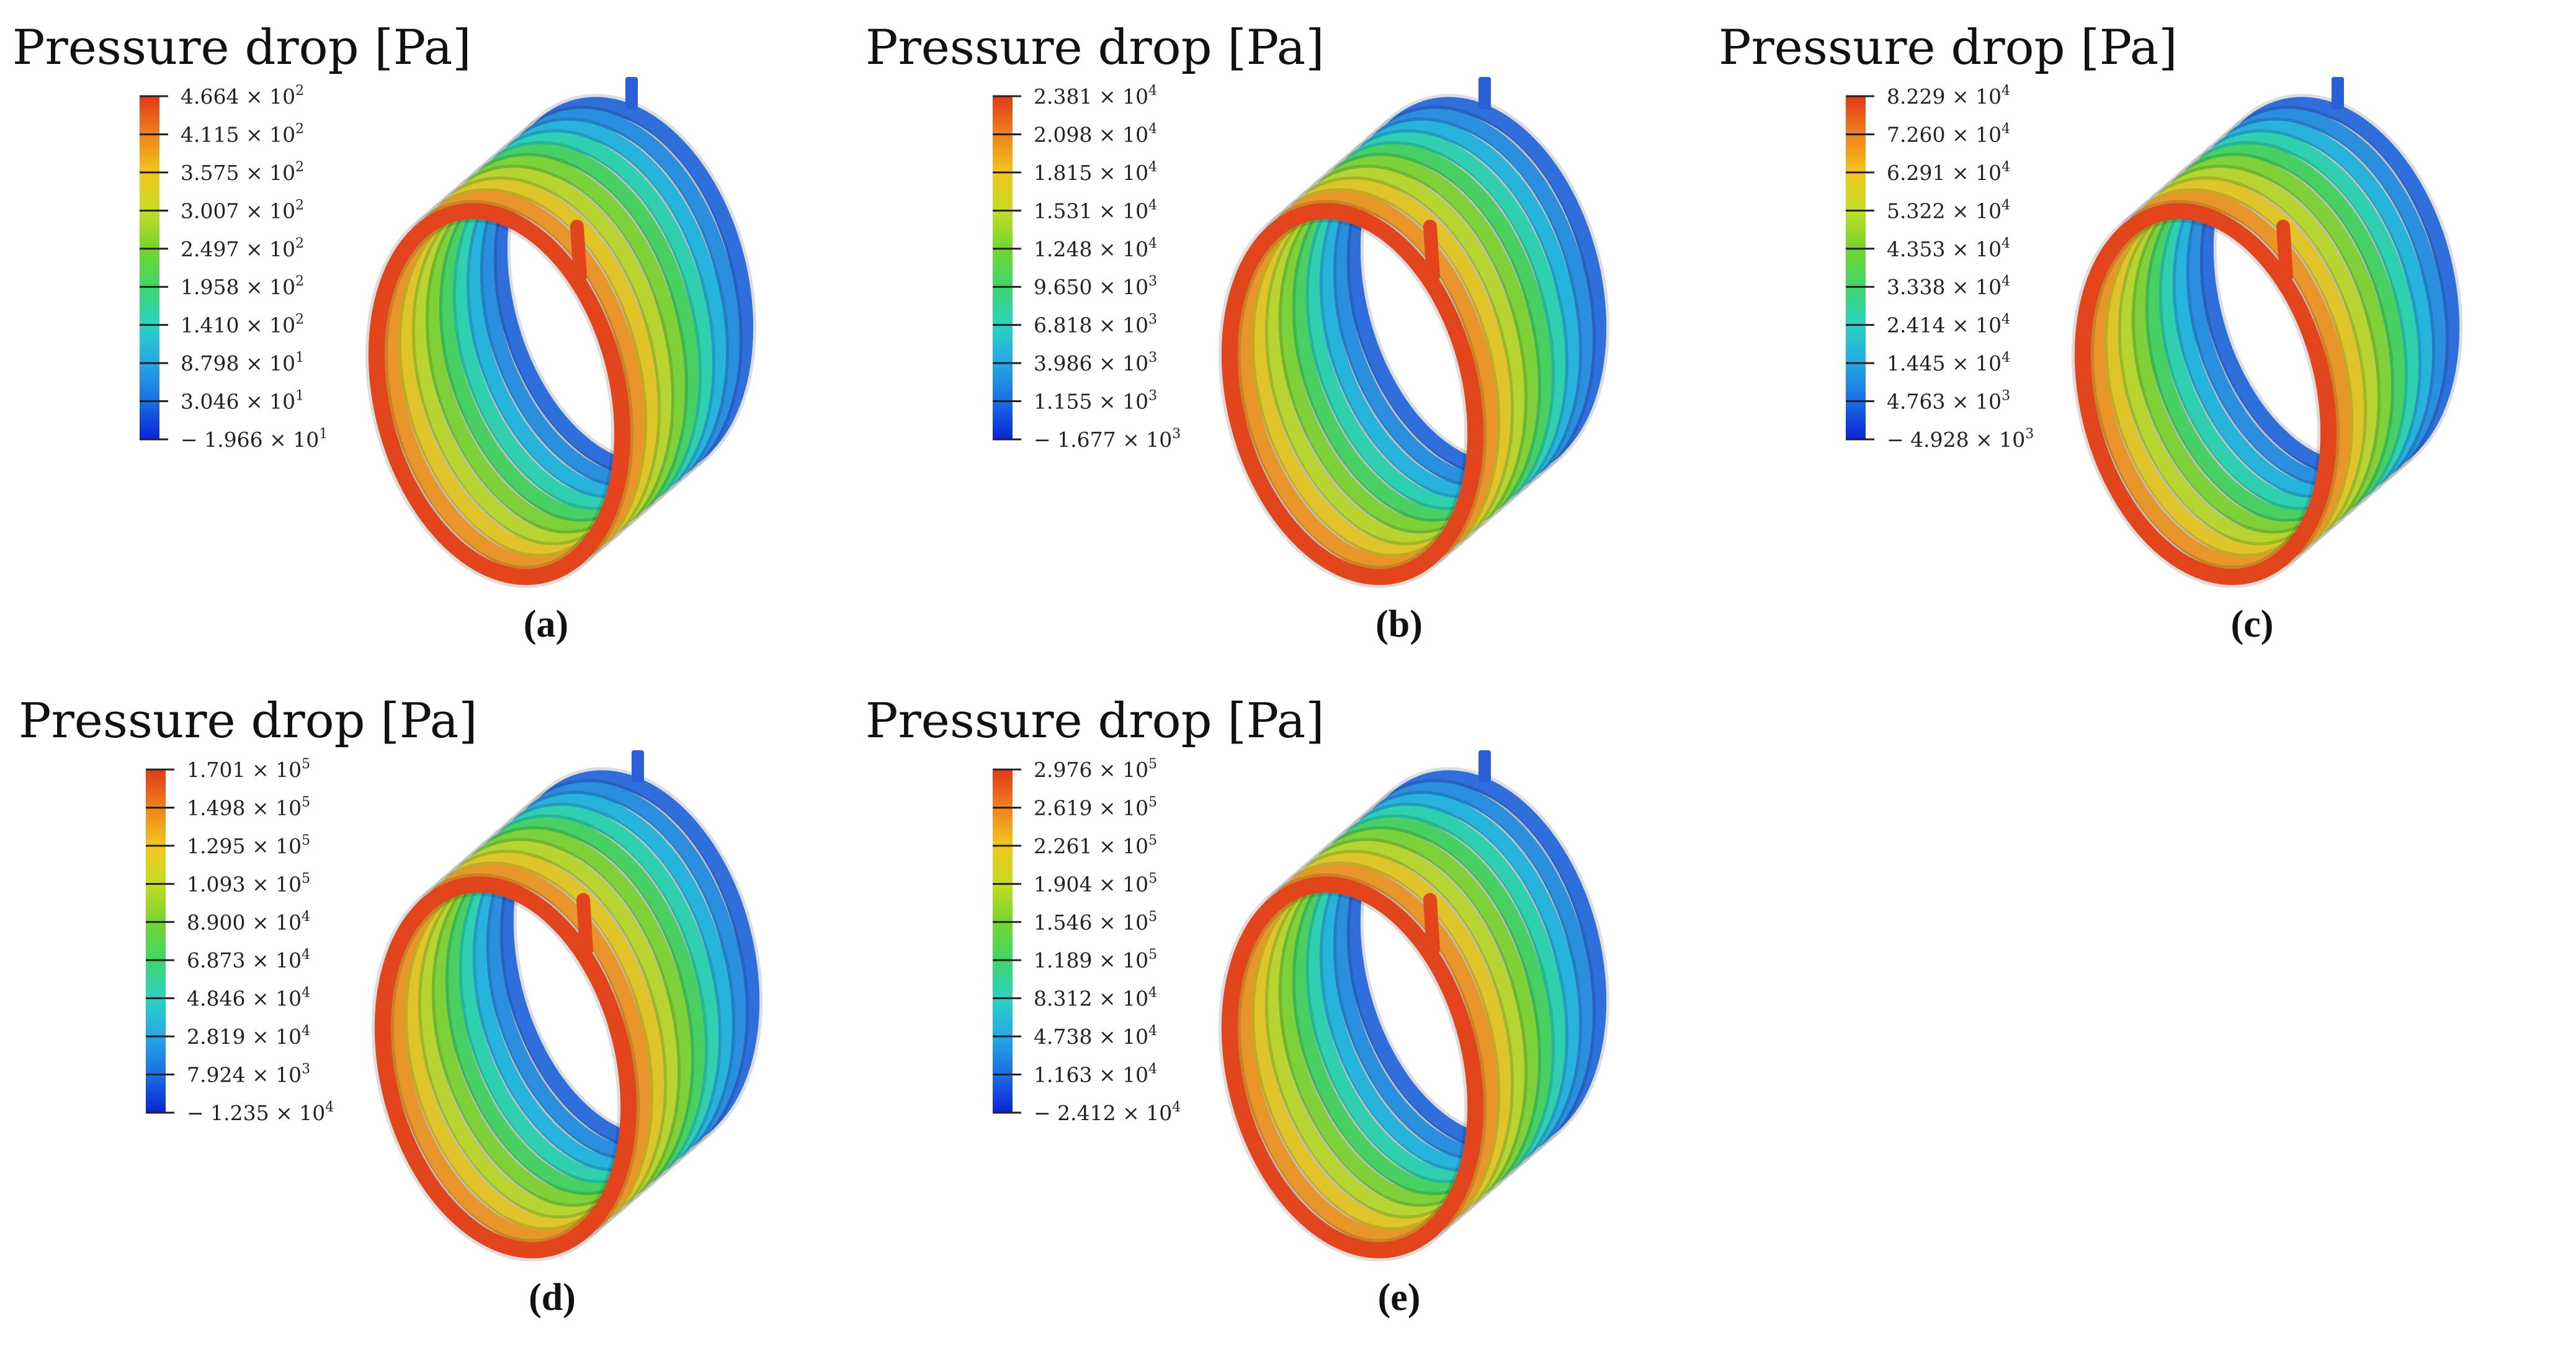  What do you see at coordinates (1095, 96) in the screenshot?
I see `colorbar-tick-label: 2.381 × 104` at bounding box center [1095, 96].